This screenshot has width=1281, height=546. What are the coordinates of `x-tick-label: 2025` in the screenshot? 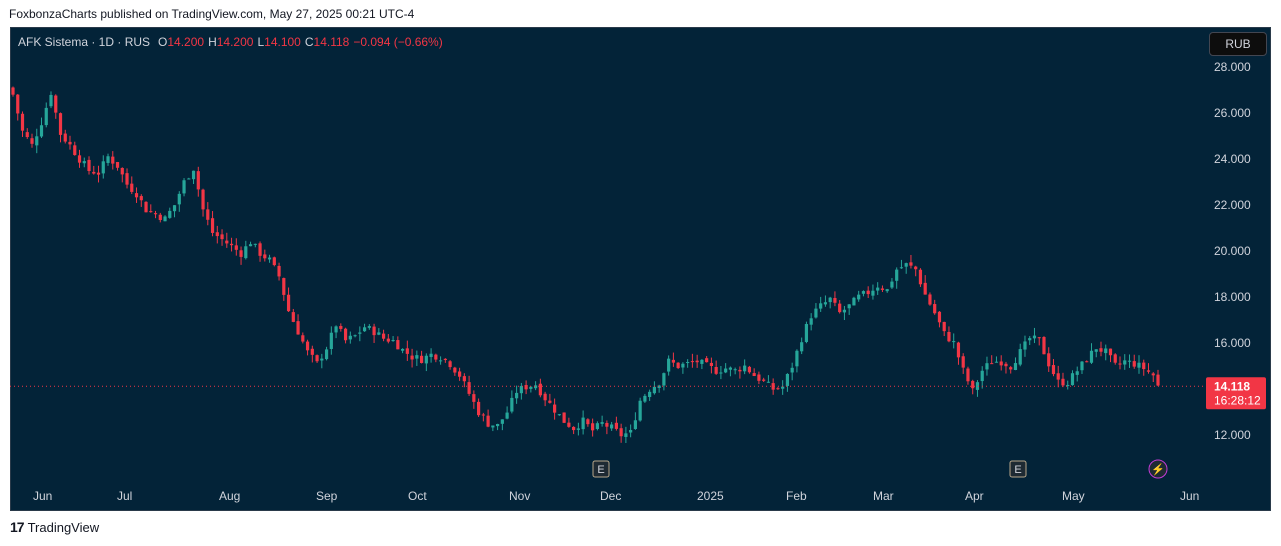 It's located at (710, 496).